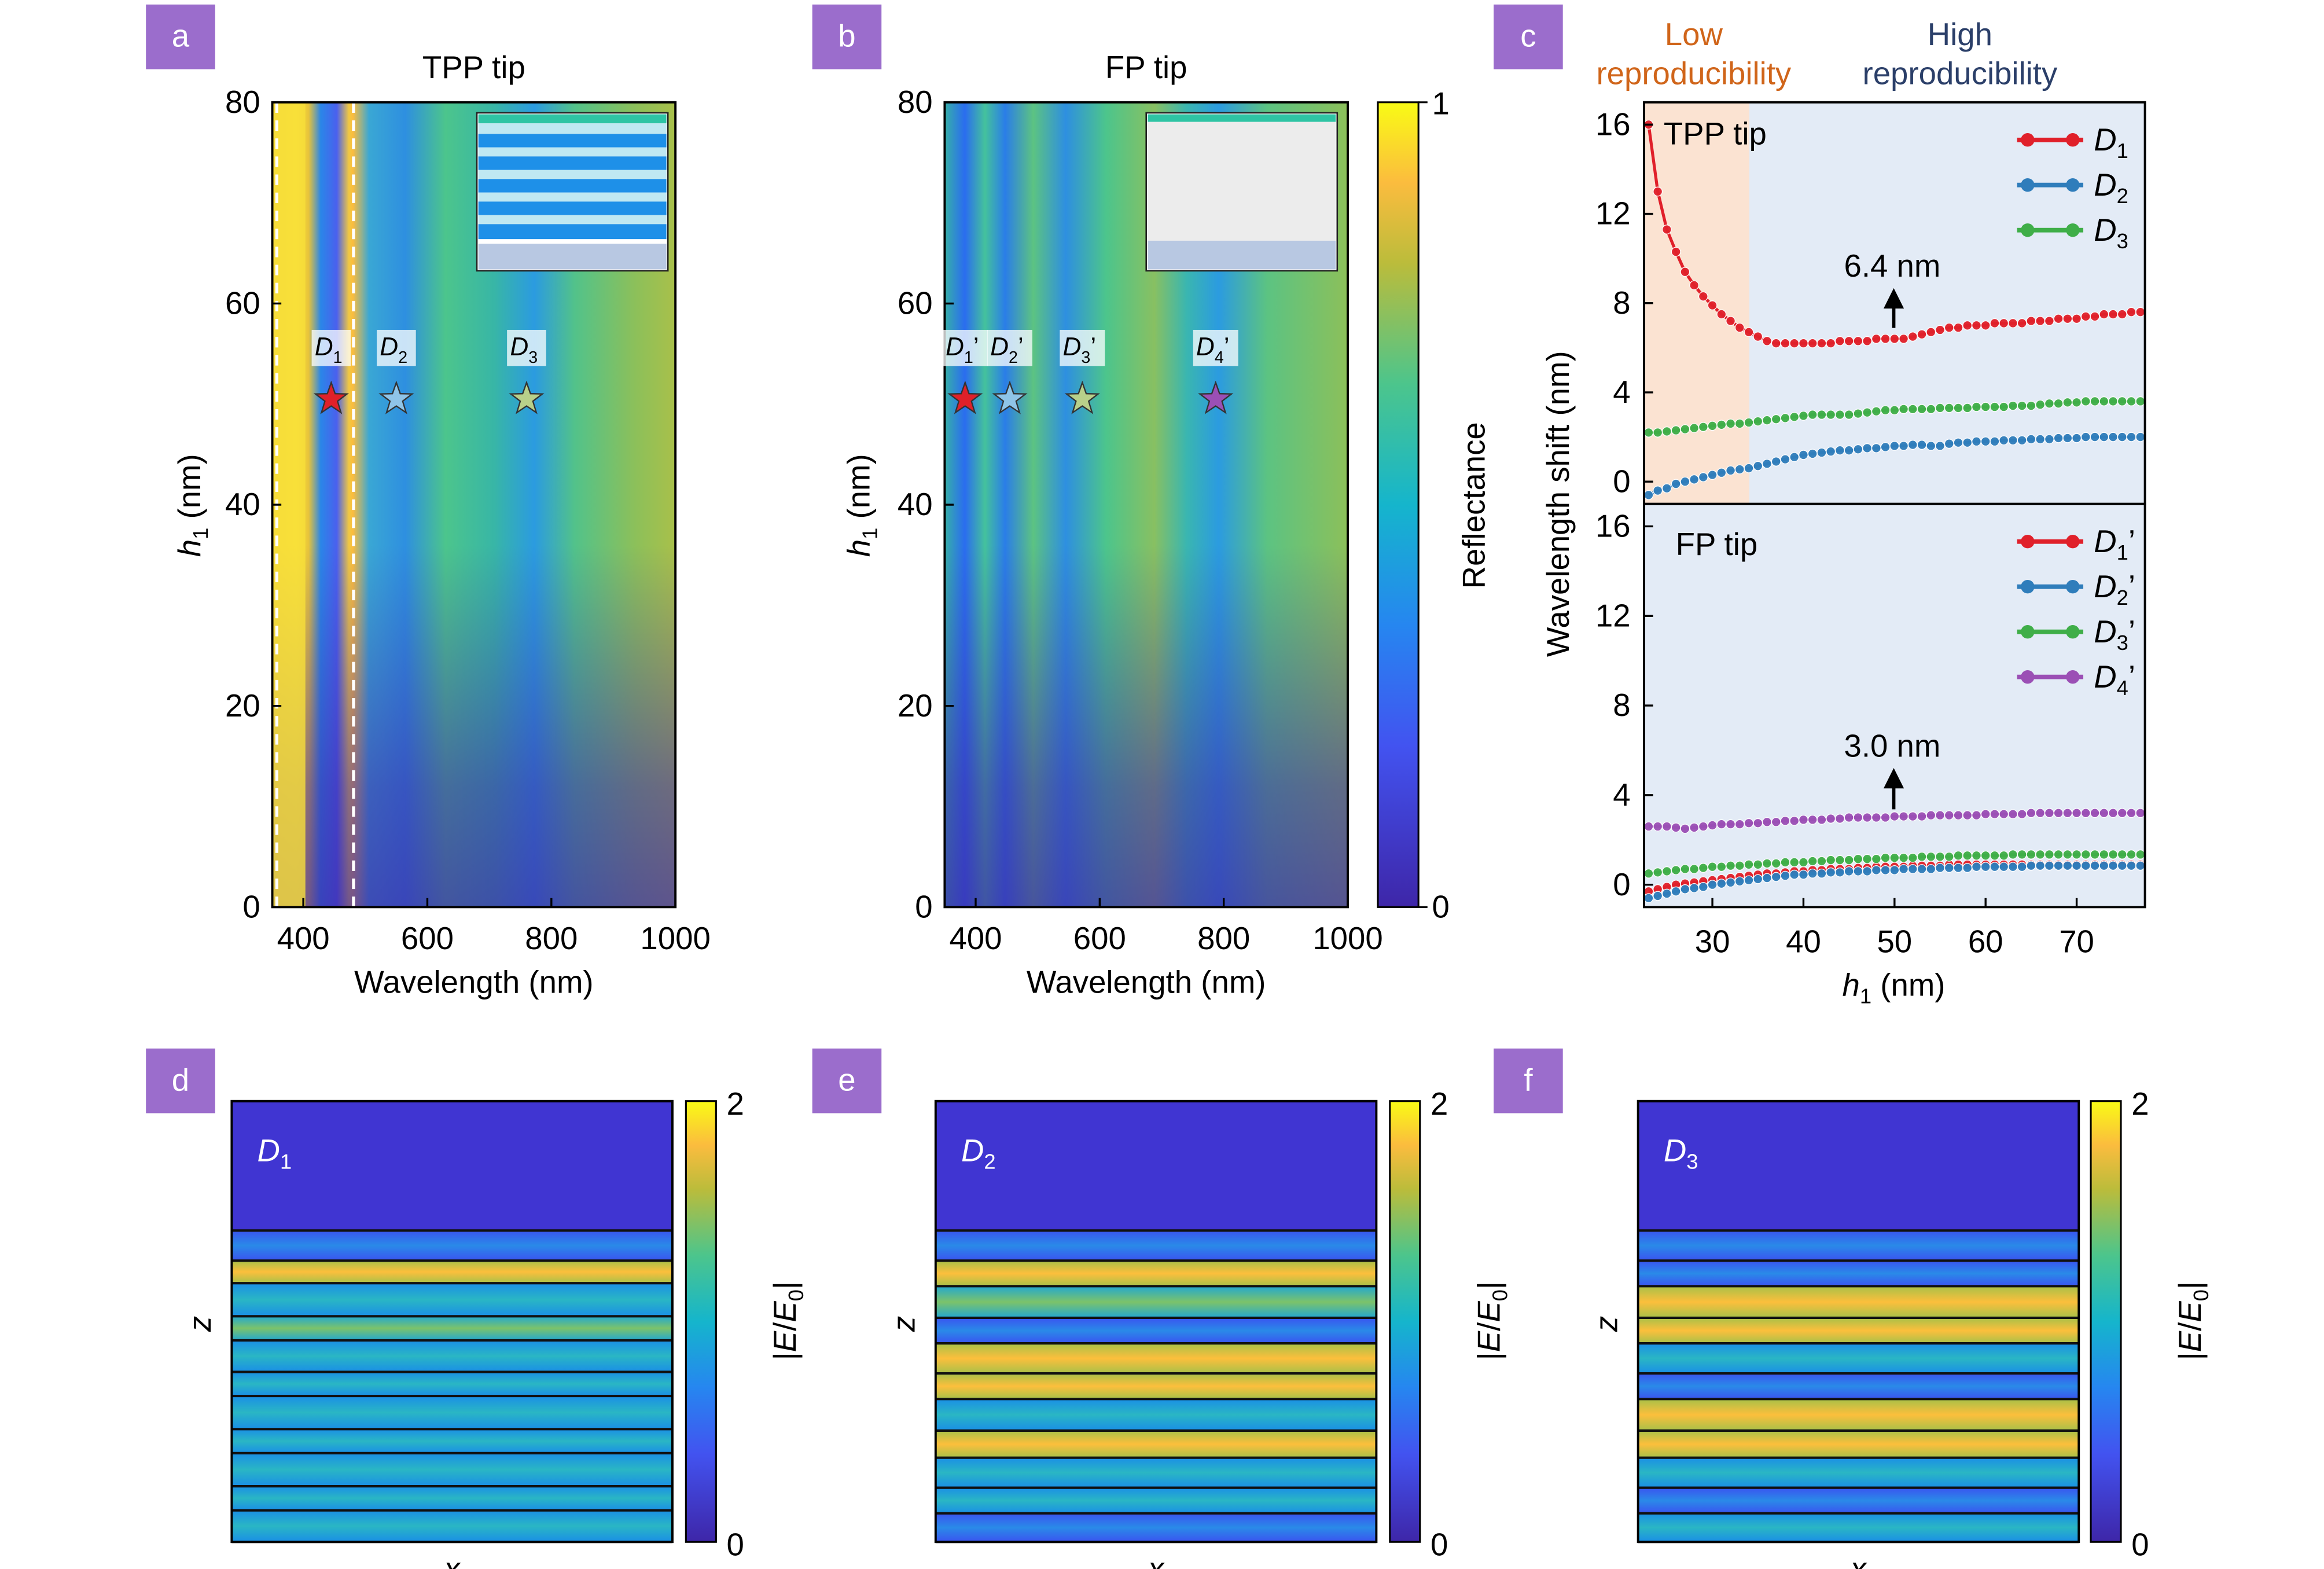 This screenshot has height=1569, width=2324. I want to click on panel-f-colorbar-label: |E/E0|, so click(2192, 1321).